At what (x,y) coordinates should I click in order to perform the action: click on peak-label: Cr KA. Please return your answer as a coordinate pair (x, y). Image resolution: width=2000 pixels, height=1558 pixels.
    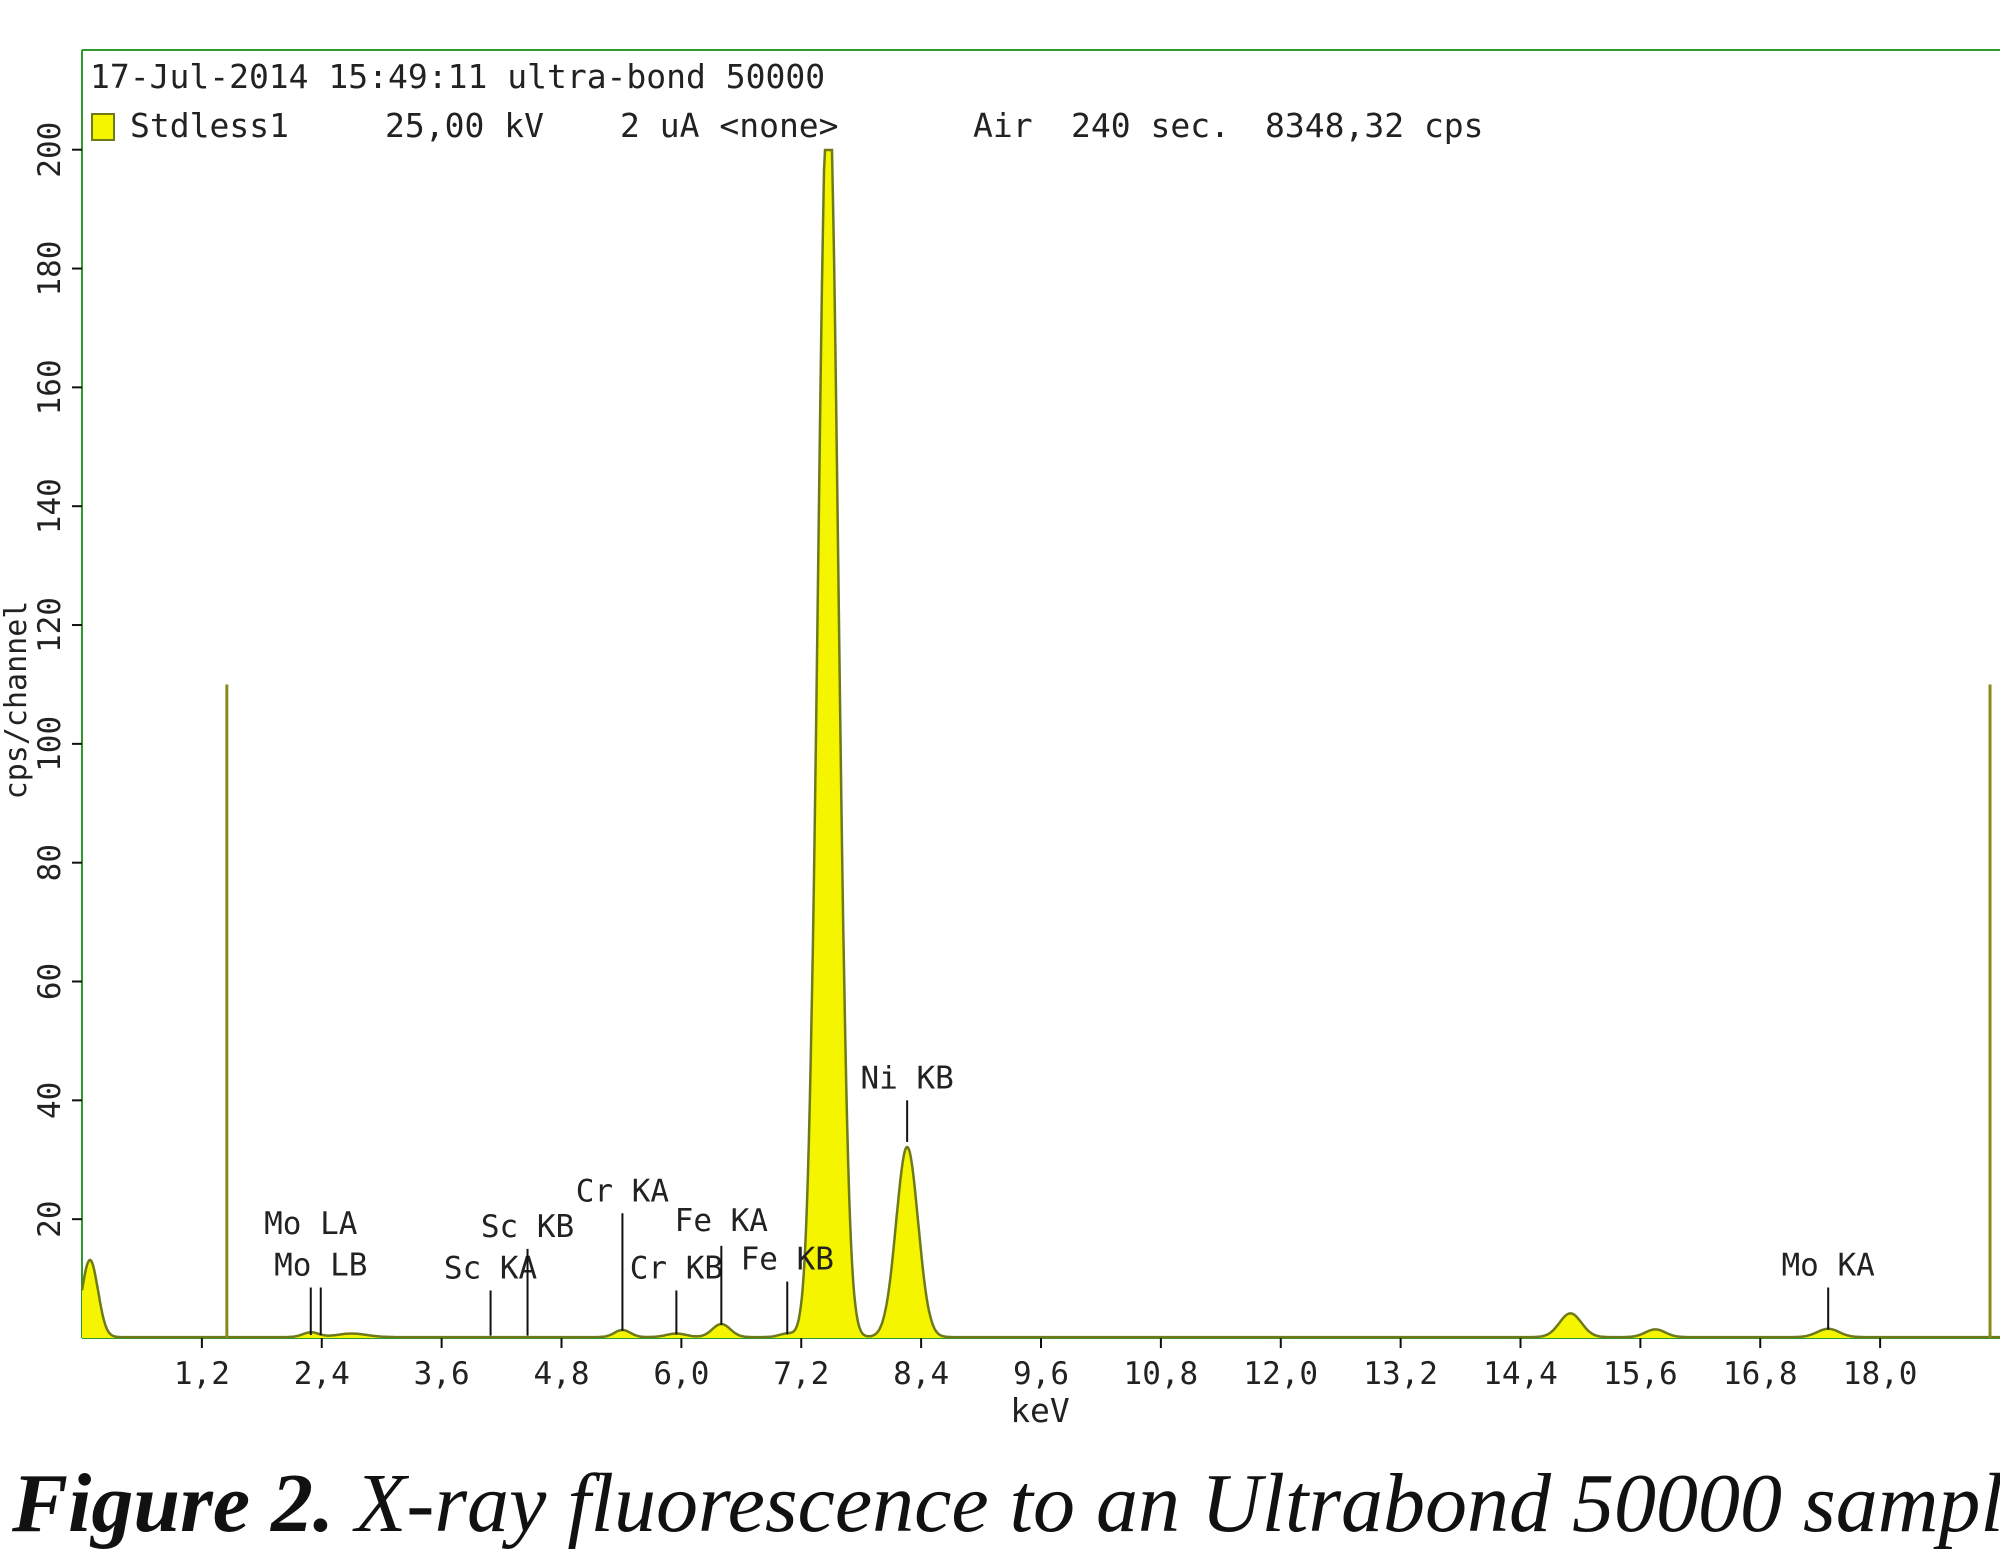
    Looking at the image, I should click on (623, 1191).